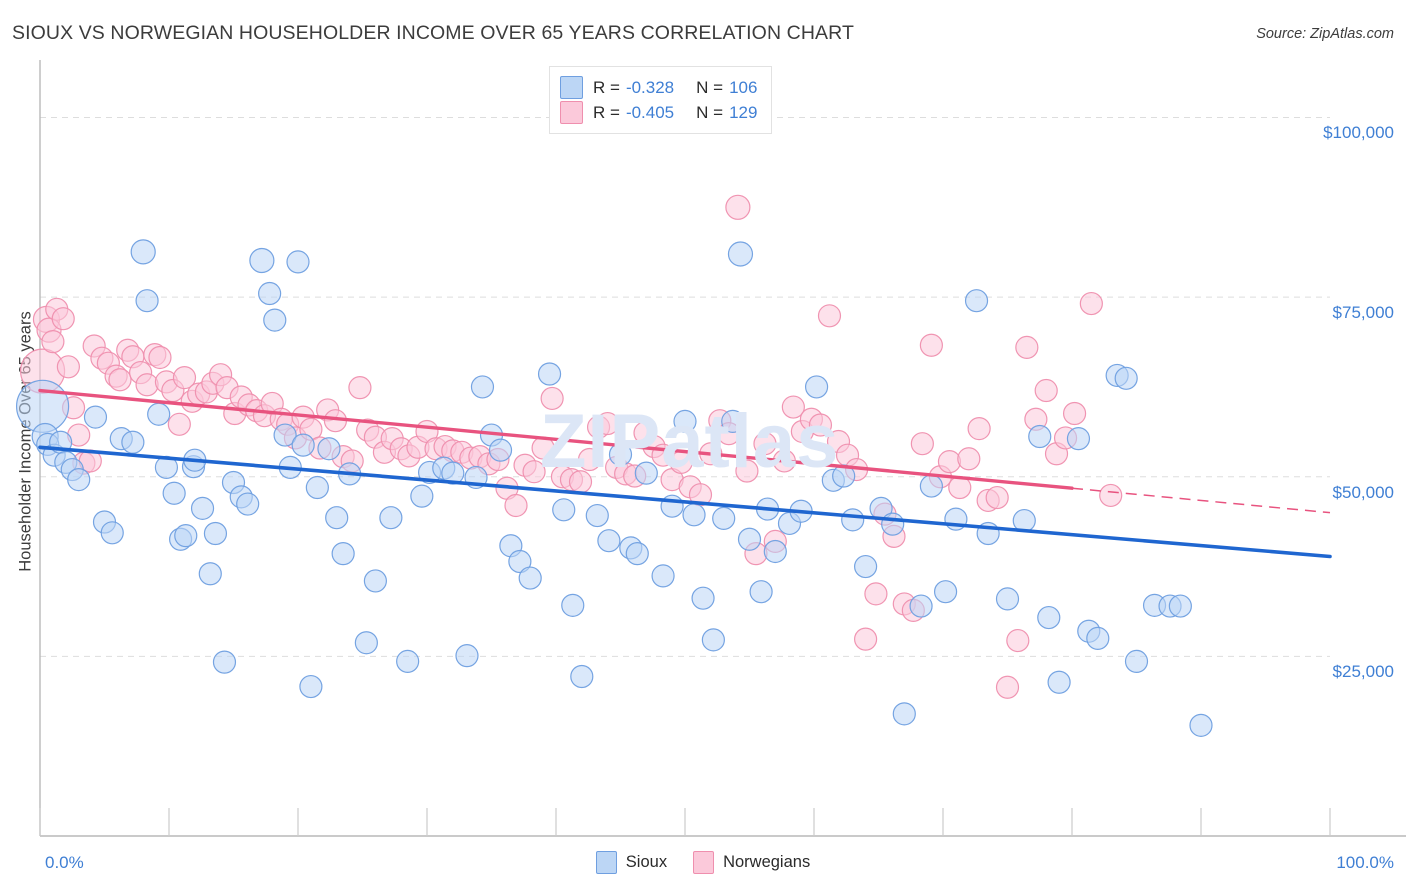  I want to click on correlation-legend-row-sioux: R = -0.328 N = 106, so click(658, 87).